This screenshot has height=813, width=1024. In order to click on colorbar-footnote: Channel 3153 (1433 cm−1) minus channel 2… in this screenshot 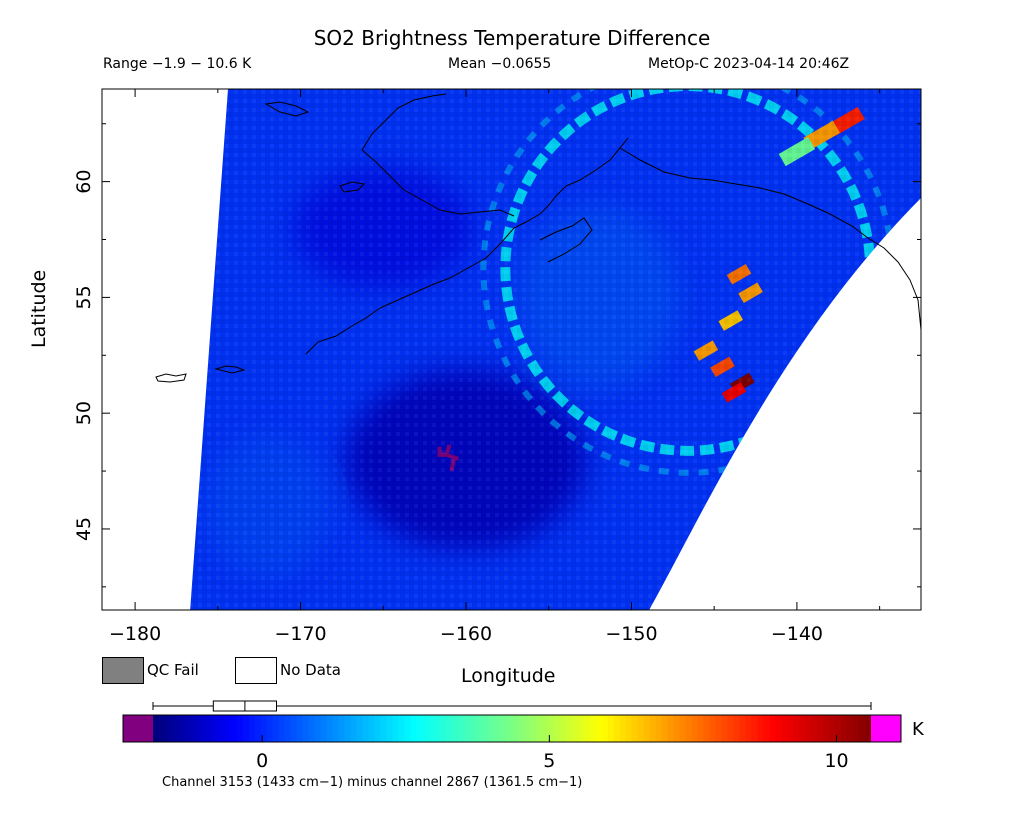, I will do `click(372, 782)`.